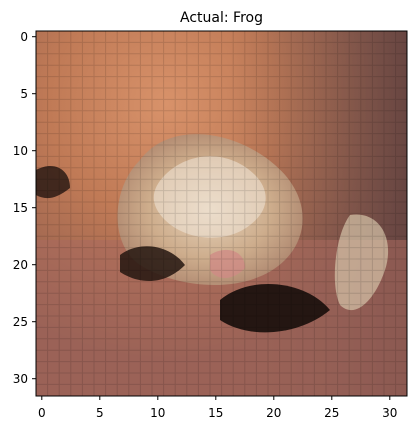 The height and width of the screenshot is (435, 416). I want to click on x-tick-label: 30, so click(389, 413).